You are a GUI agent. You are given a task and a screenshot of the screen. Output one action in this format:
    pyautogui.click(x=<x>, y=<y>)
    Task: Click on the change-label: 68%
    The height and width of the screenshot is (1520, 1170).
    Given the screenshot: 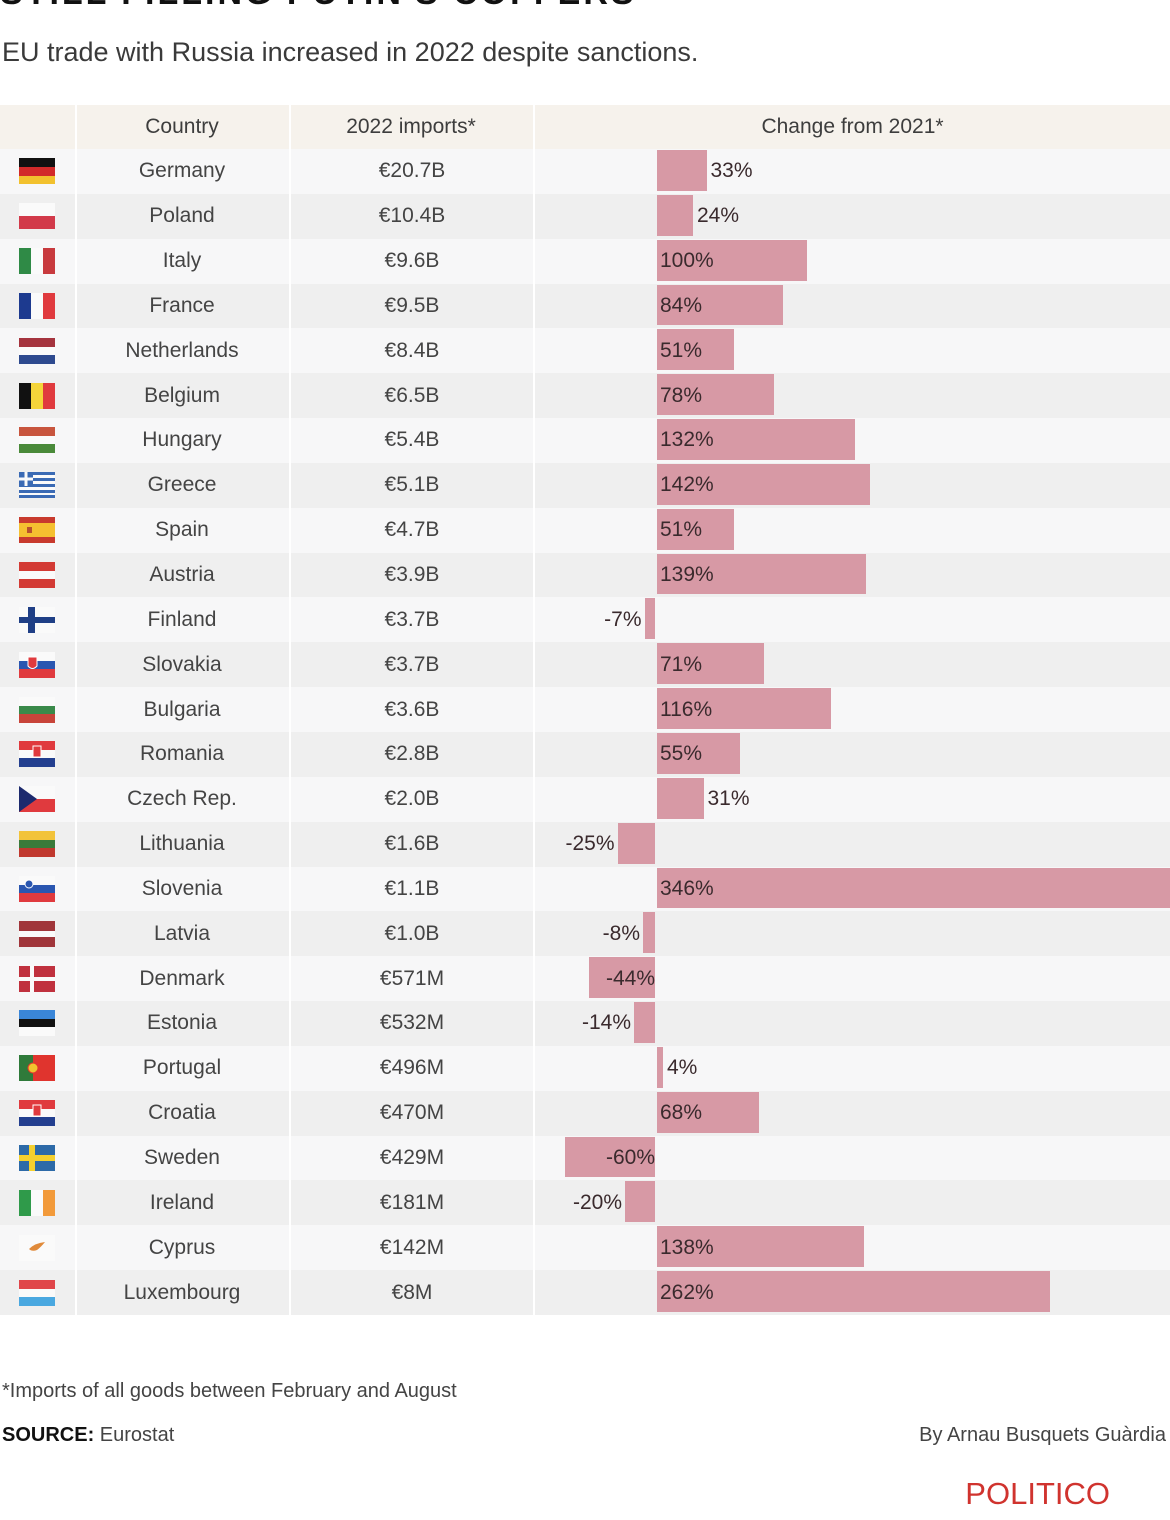 What is the action you would take?
    pyautogui.click(x=681, y=1113)
    